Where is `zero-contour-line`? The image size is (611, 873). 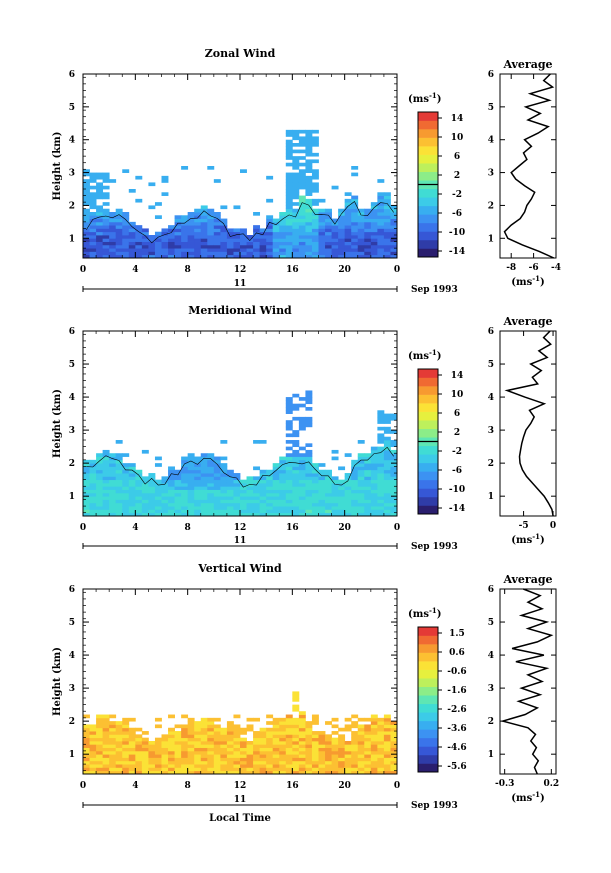 zero-contour-line is located at coordinates (240, 222).